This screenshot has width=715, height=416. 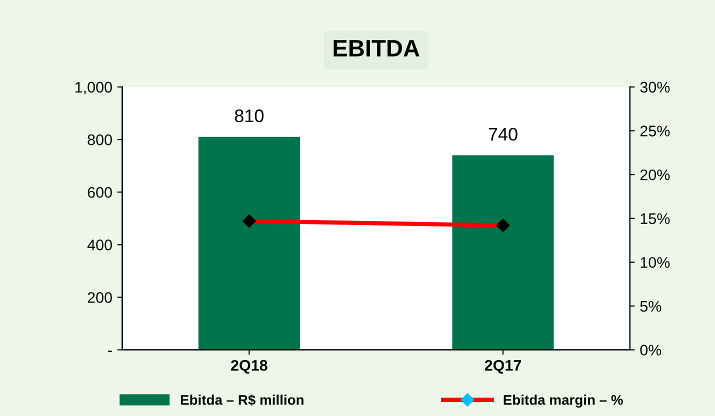 What do you see at coordinates (655, 262) in the screenshot?
I see `y2-tick-label: 10%` at bounding box center [655, 262].